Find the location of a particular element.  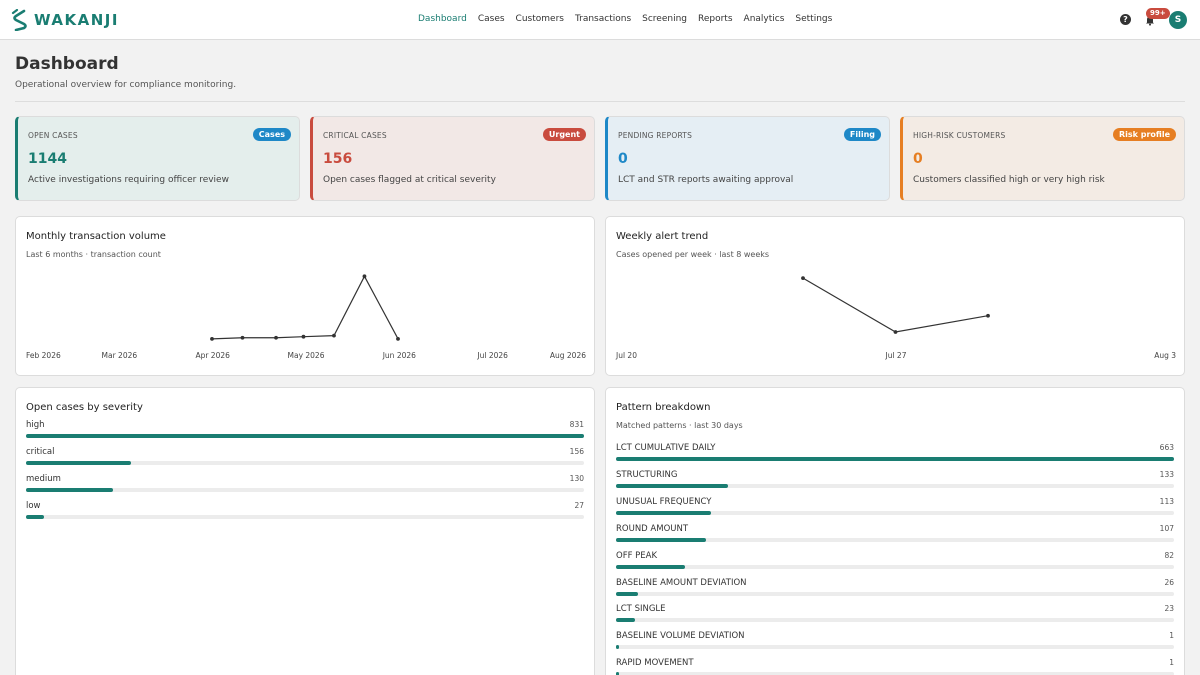

bar-row: high 831 is located at coordinates (305, 430).